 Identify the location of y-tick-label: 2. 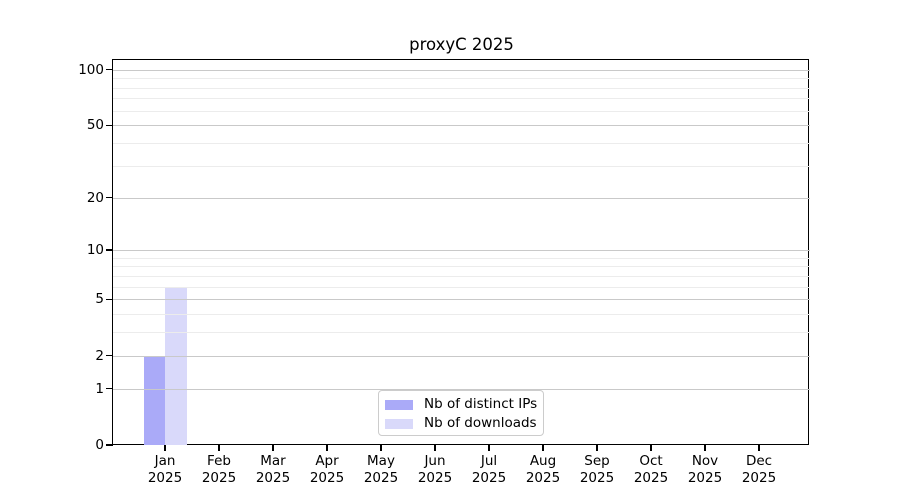
(99, 355).